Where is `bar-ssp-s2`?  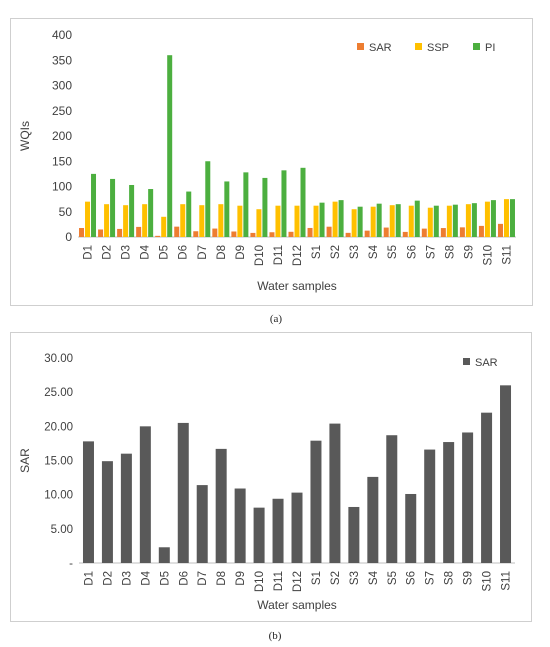
bar-ssp-s2 is located at coordinates (335, 219).